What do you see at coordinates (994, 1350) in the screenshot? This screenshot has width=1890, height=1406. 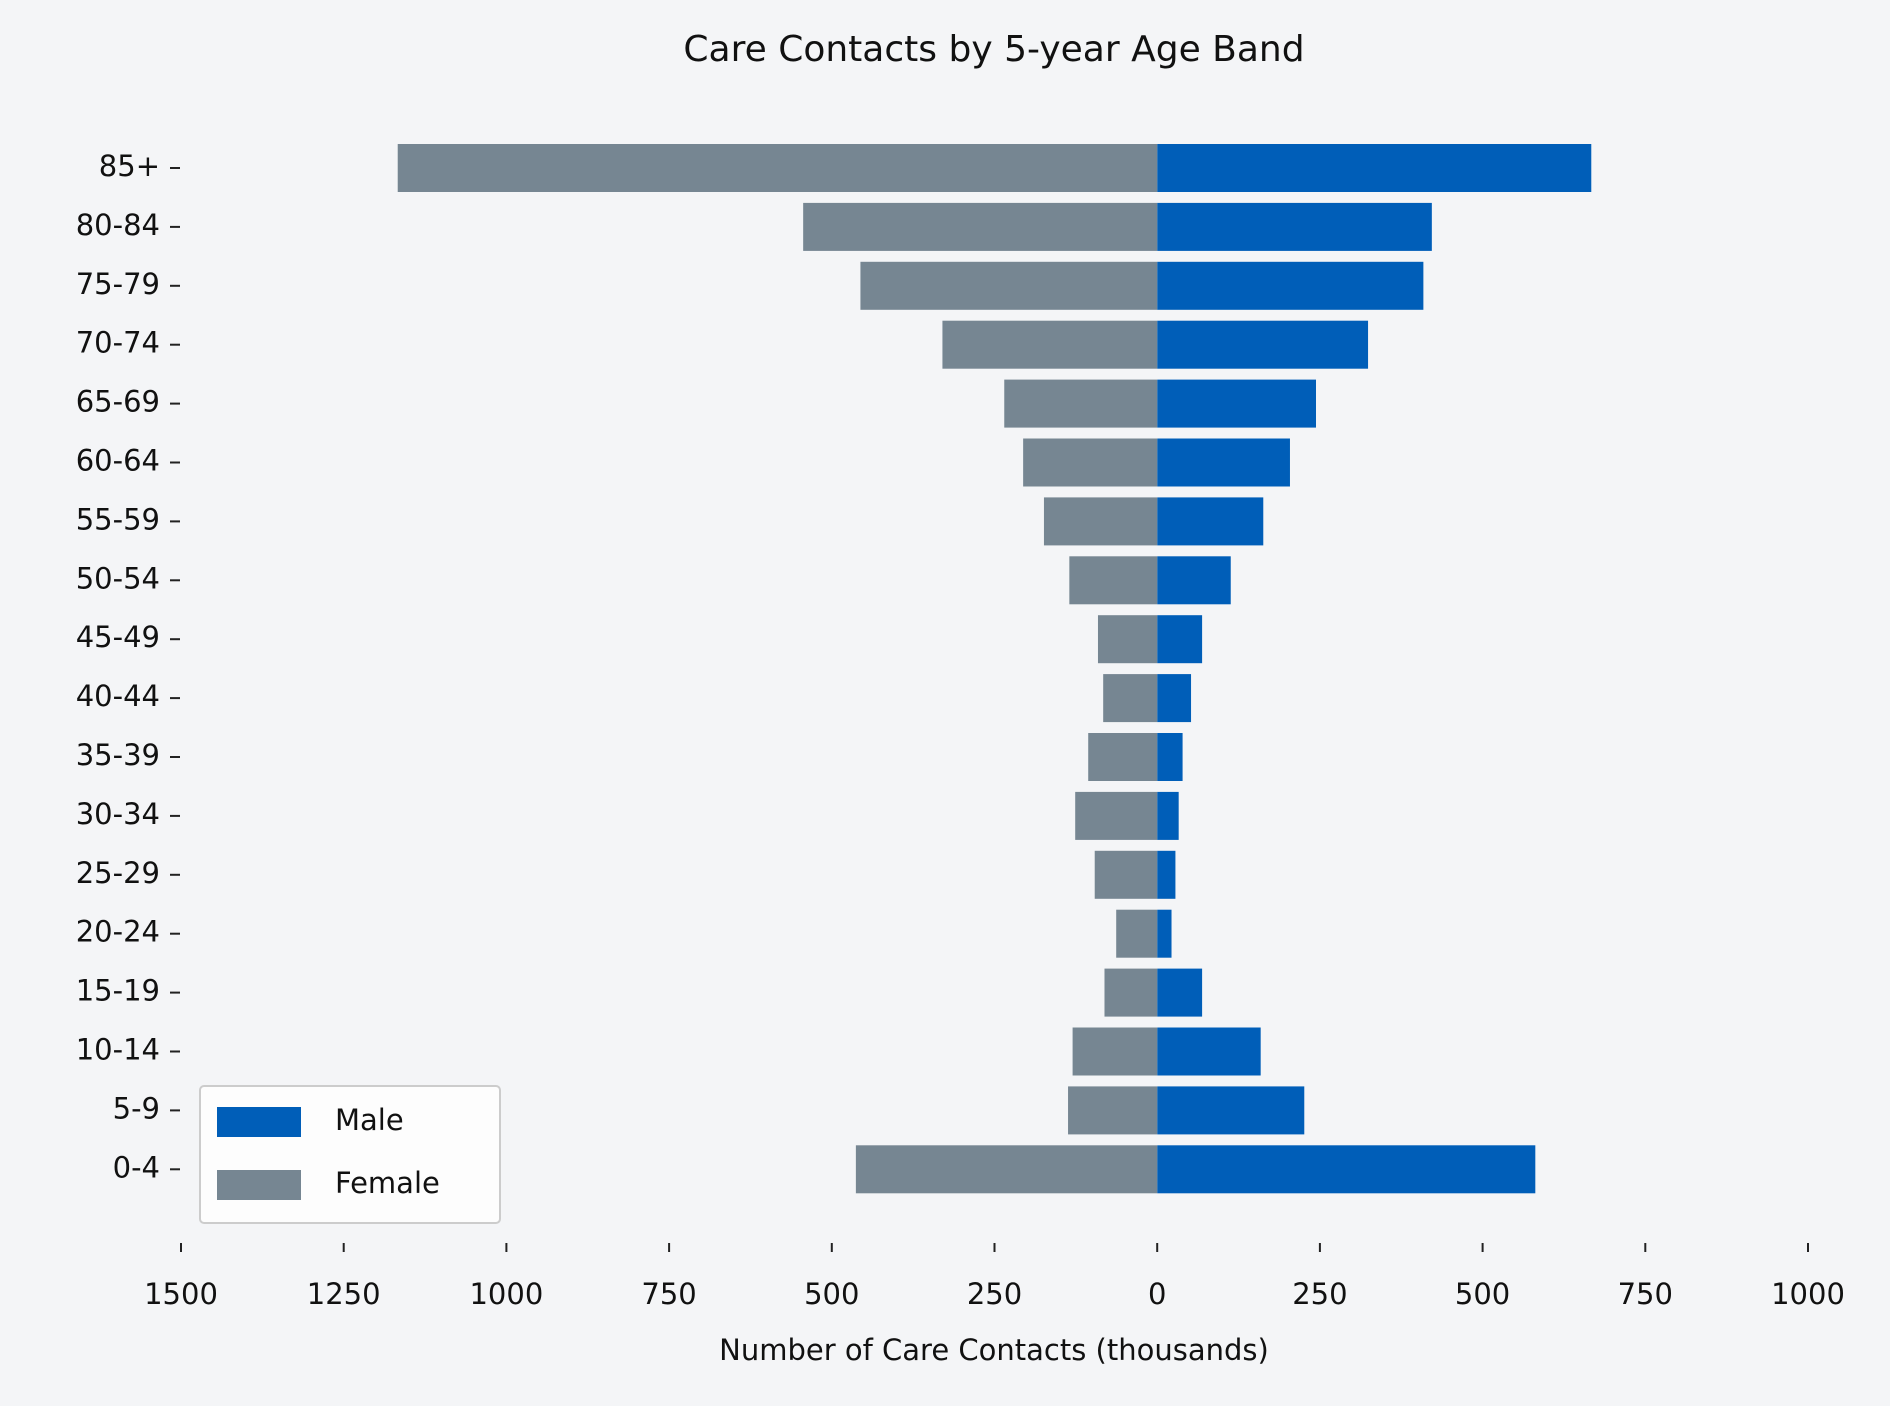 I see `x-axis-label: Number of Care Contacts (thousands)` at bounding box center [994, 1350].